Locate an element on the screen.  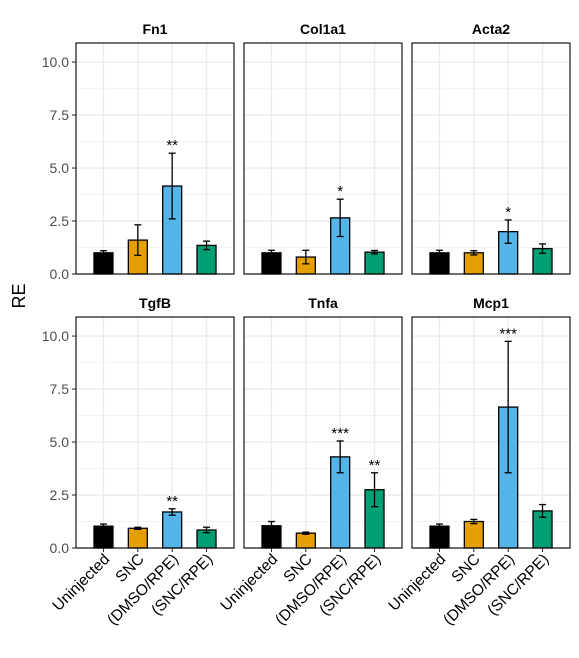
panel-title: Fn1 is located at coordinates (155, 29).